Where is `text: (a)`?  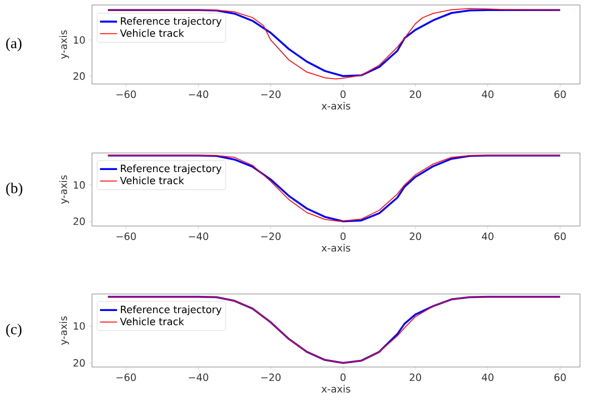 text: (a) is located at coordinates (14, 45).